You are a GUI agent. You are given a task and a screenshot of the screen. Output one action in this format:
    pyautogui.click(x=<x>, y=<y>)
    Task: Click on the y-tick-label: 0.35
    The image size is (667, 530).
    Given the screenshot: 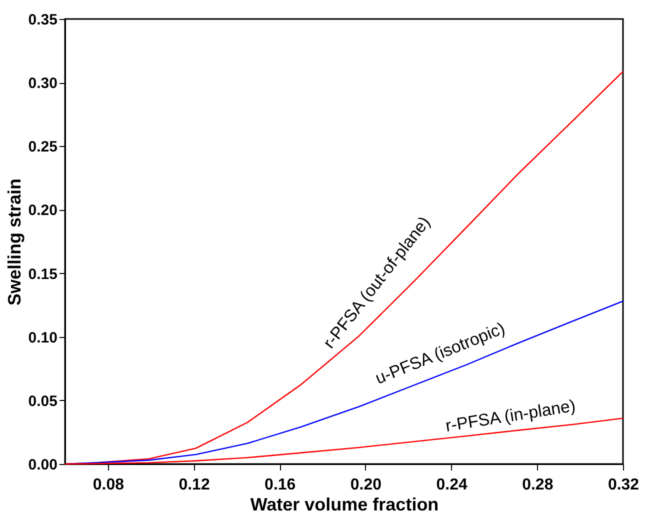 What is the action you would take?
    pyautogui.click(x=43, y=20)
    